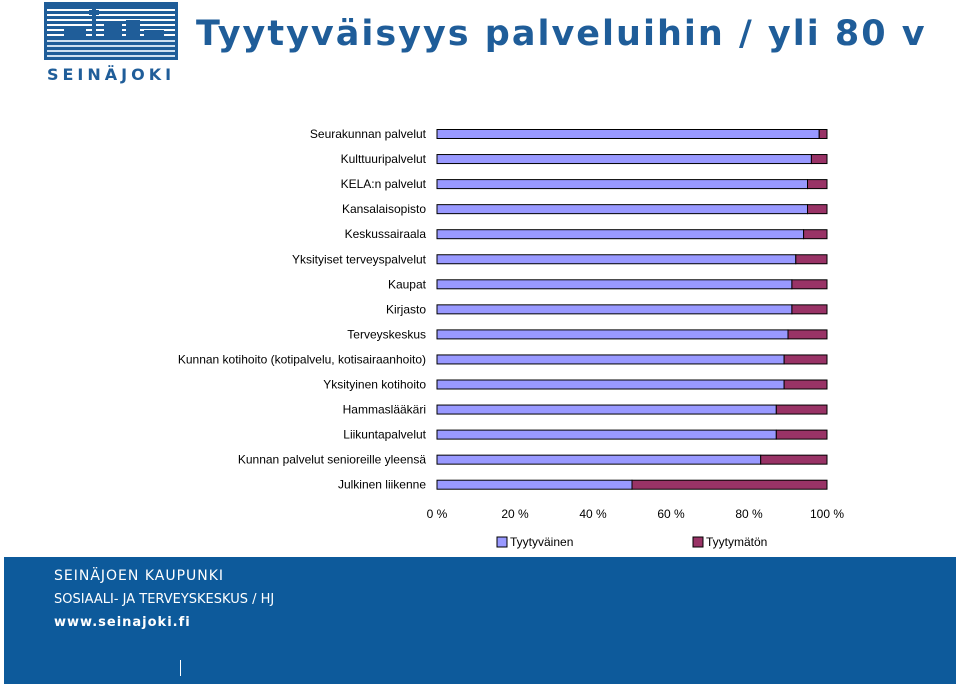  Describe the element at coordinates (164, 599) in the screenshot. I see `footer-department: SOSIAALI- JA TERVEYSKESKUS / HJ` at that location.